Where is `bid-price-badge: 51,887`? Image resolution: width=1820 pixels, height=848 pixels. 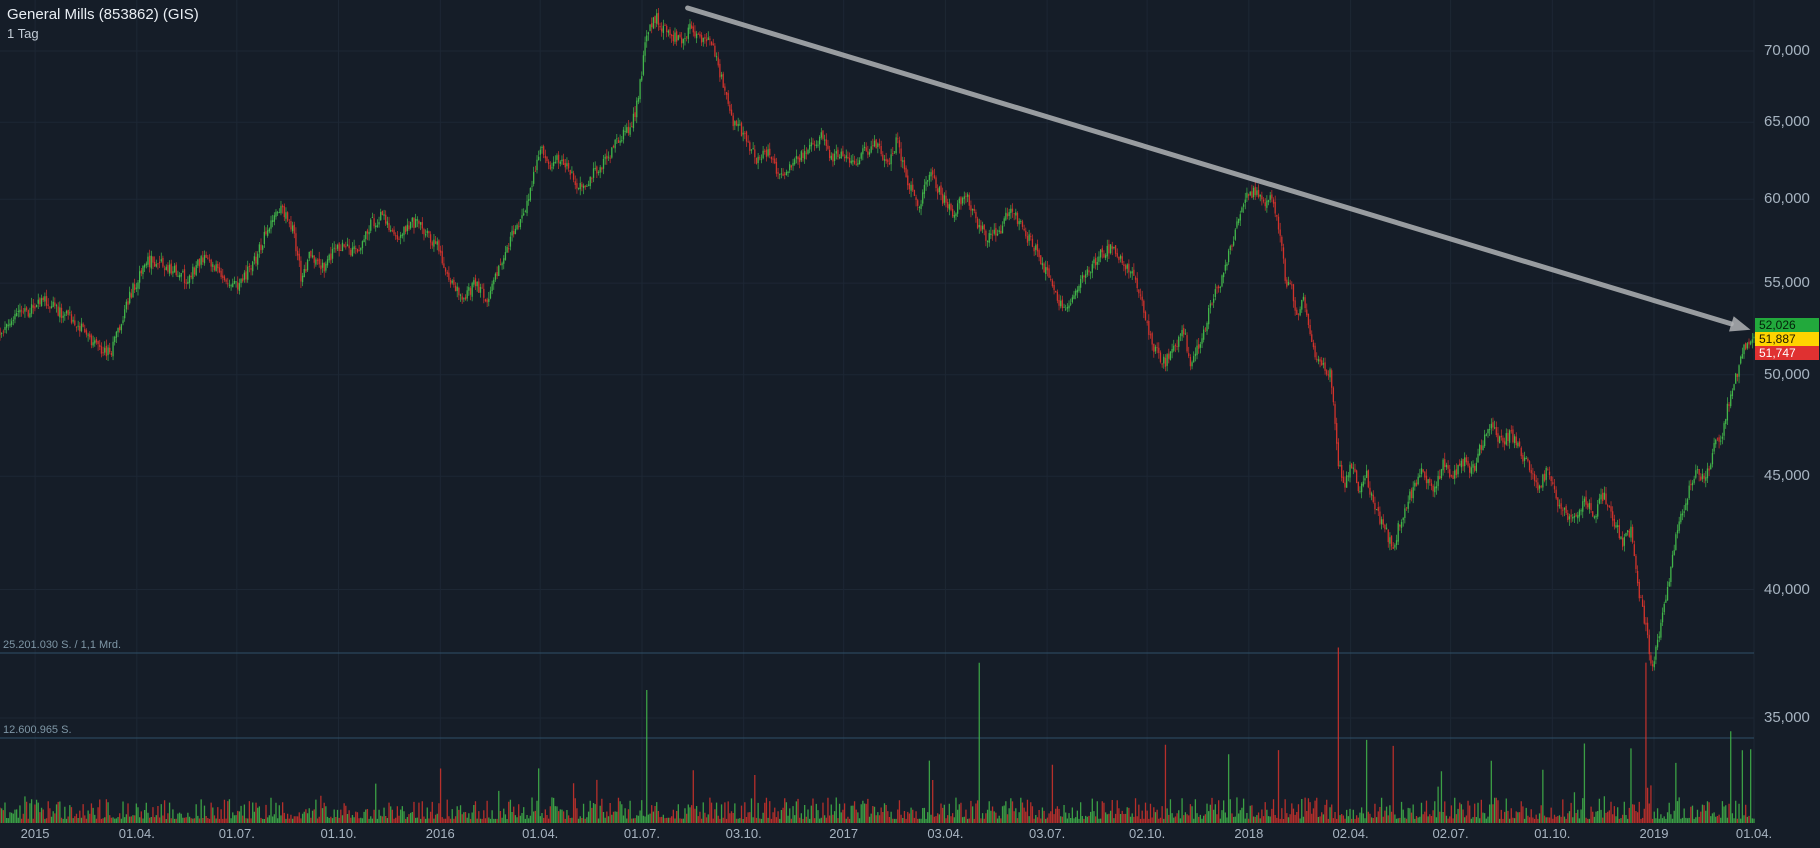 bid-price-badge: 51,887 is located at coordinates (1787, 339).